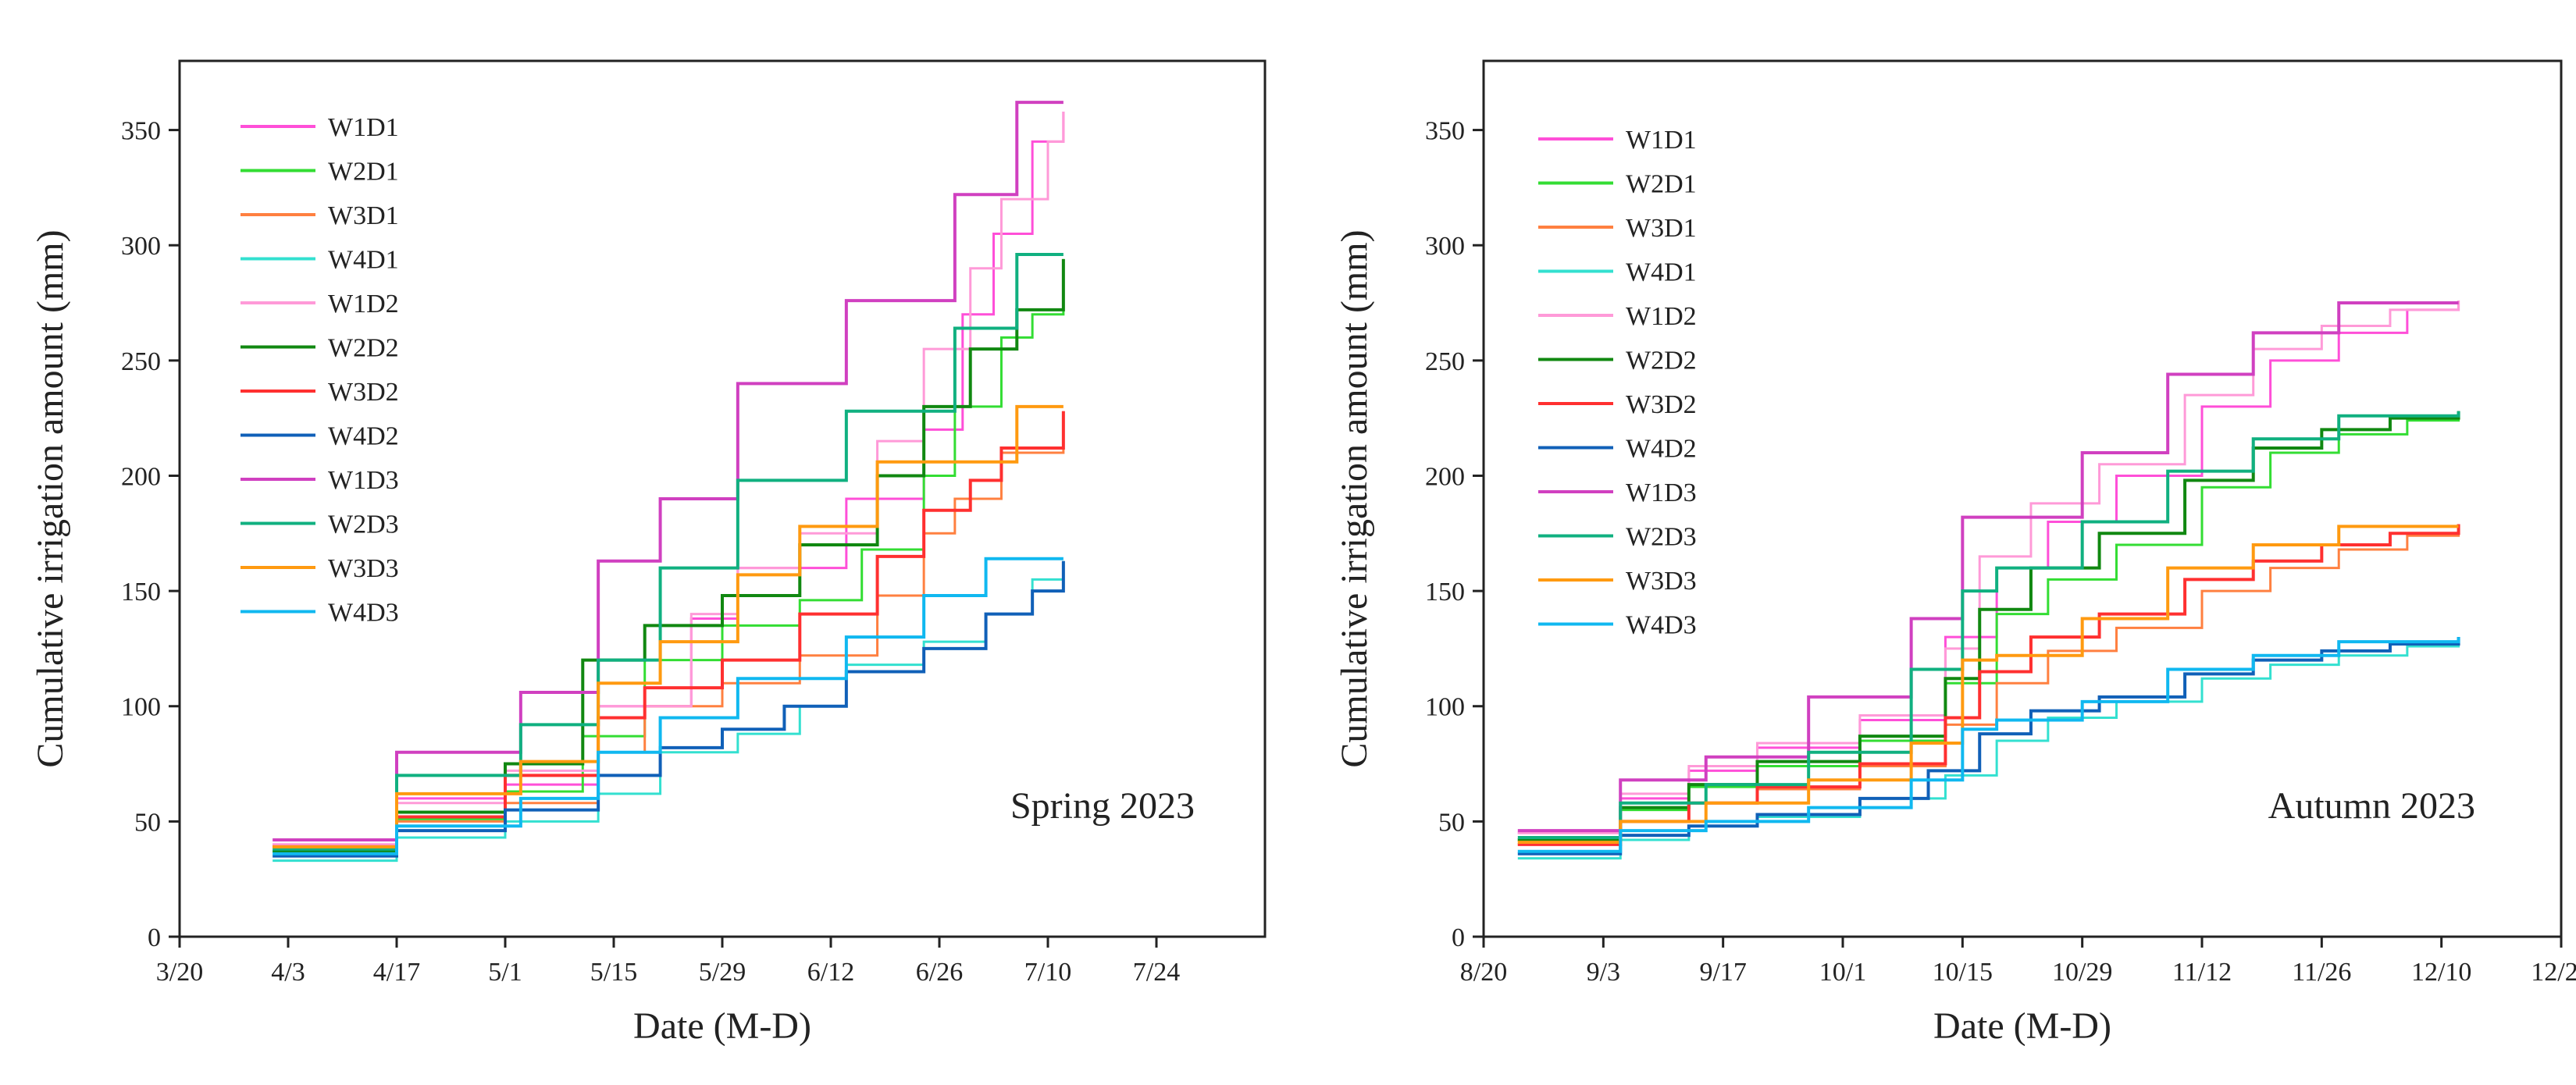 The width and height of the screenshot is (2576, 1085). Describe the element at coordinates (1157, 972) in the screenshot. I see `x-tick-label: 7/24` at that location.